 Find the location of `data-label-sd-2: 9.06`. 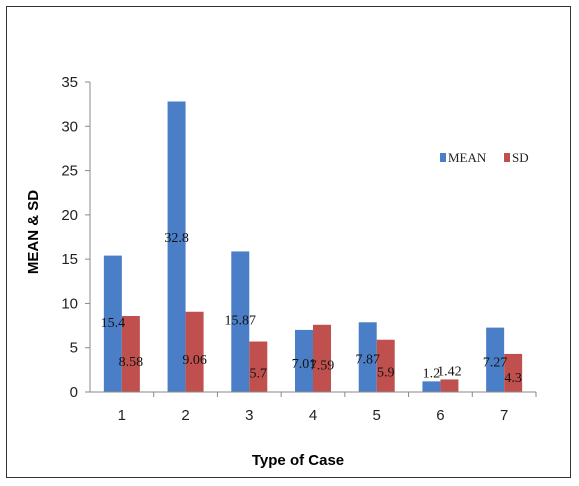

data-label-sd-2: 9.06 is located at coordinates (194, 360).